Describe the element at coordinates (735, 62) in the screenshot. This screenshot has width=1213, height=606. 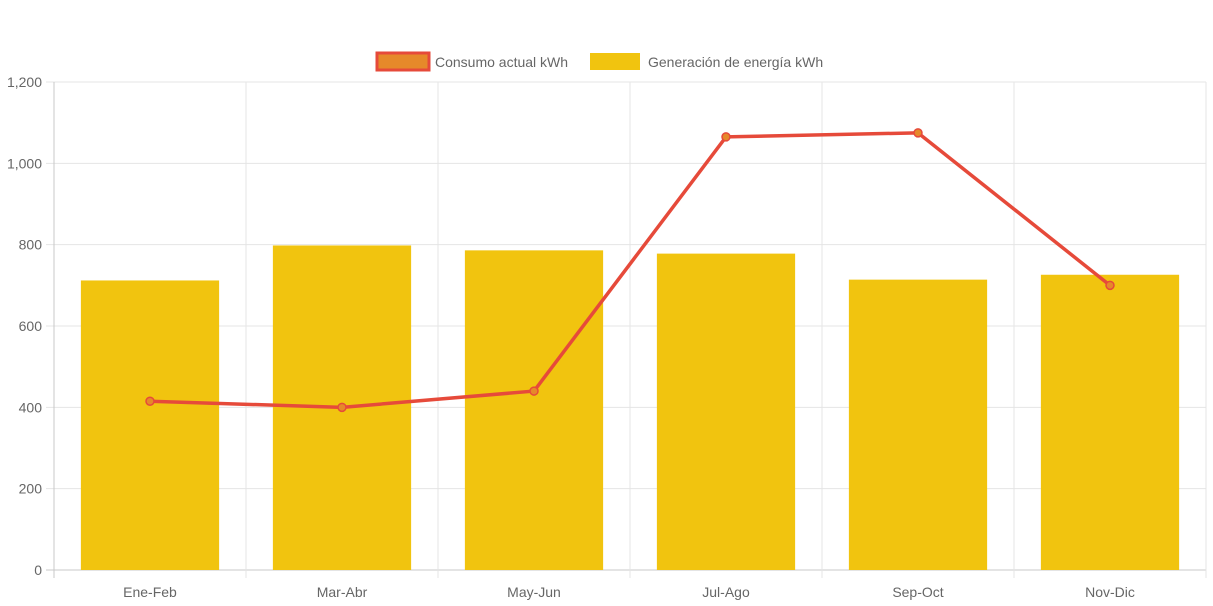
I see `legend-label-generacion: Generación de energía kWh` at that location.